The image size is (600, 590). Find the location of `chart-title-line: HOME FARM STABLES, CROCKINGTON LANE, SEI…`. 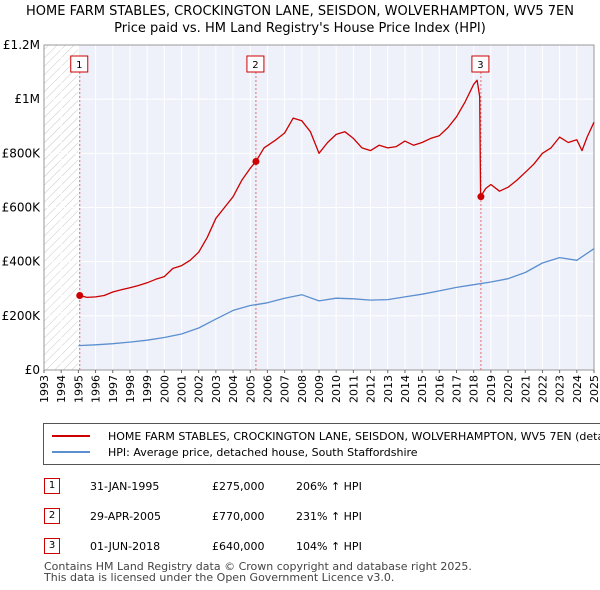

chart-title-line: HOME FARM STABLES, CROCKINGTON LANE, SEI… is located at coordinates (300, 11).